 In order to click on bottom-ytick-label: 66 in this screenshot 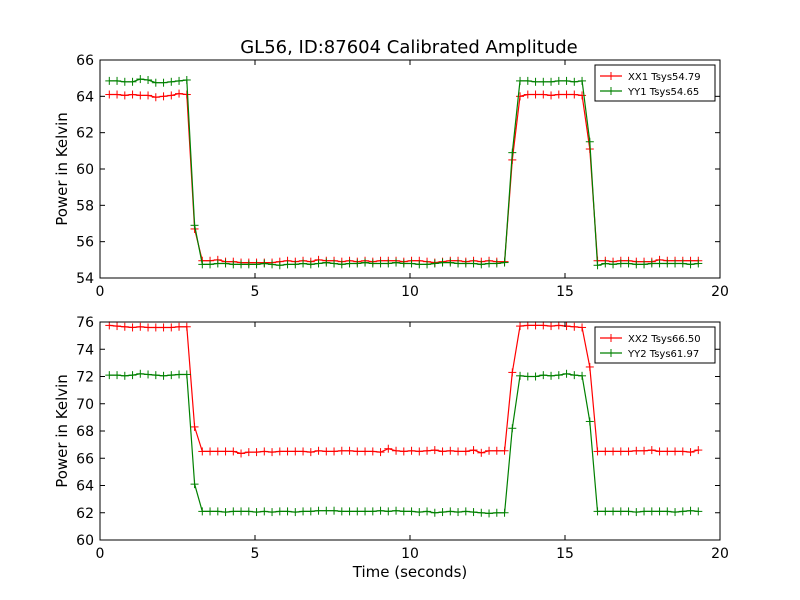, I will do `click(85, 459)`.